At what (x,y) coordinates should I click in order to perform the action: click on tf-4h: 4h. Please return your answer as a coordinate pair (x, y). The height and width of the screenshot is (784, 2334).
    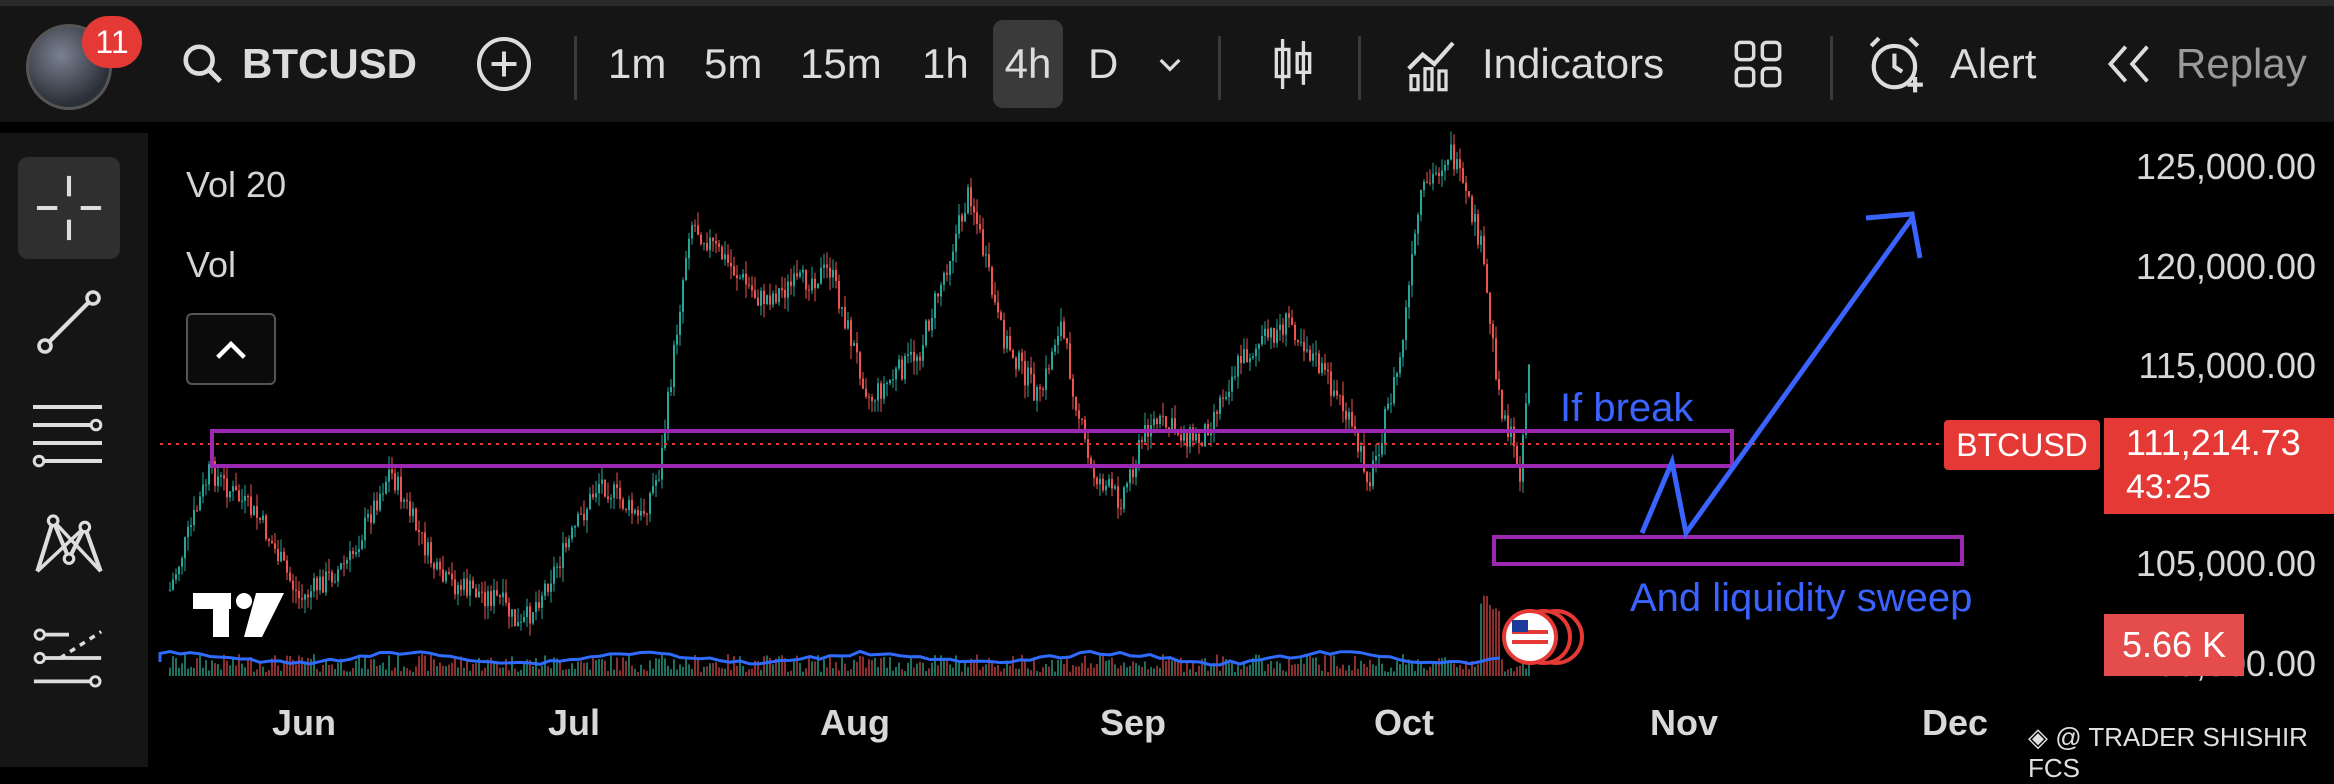
    Looking at the image, I should click on (1028, 64).